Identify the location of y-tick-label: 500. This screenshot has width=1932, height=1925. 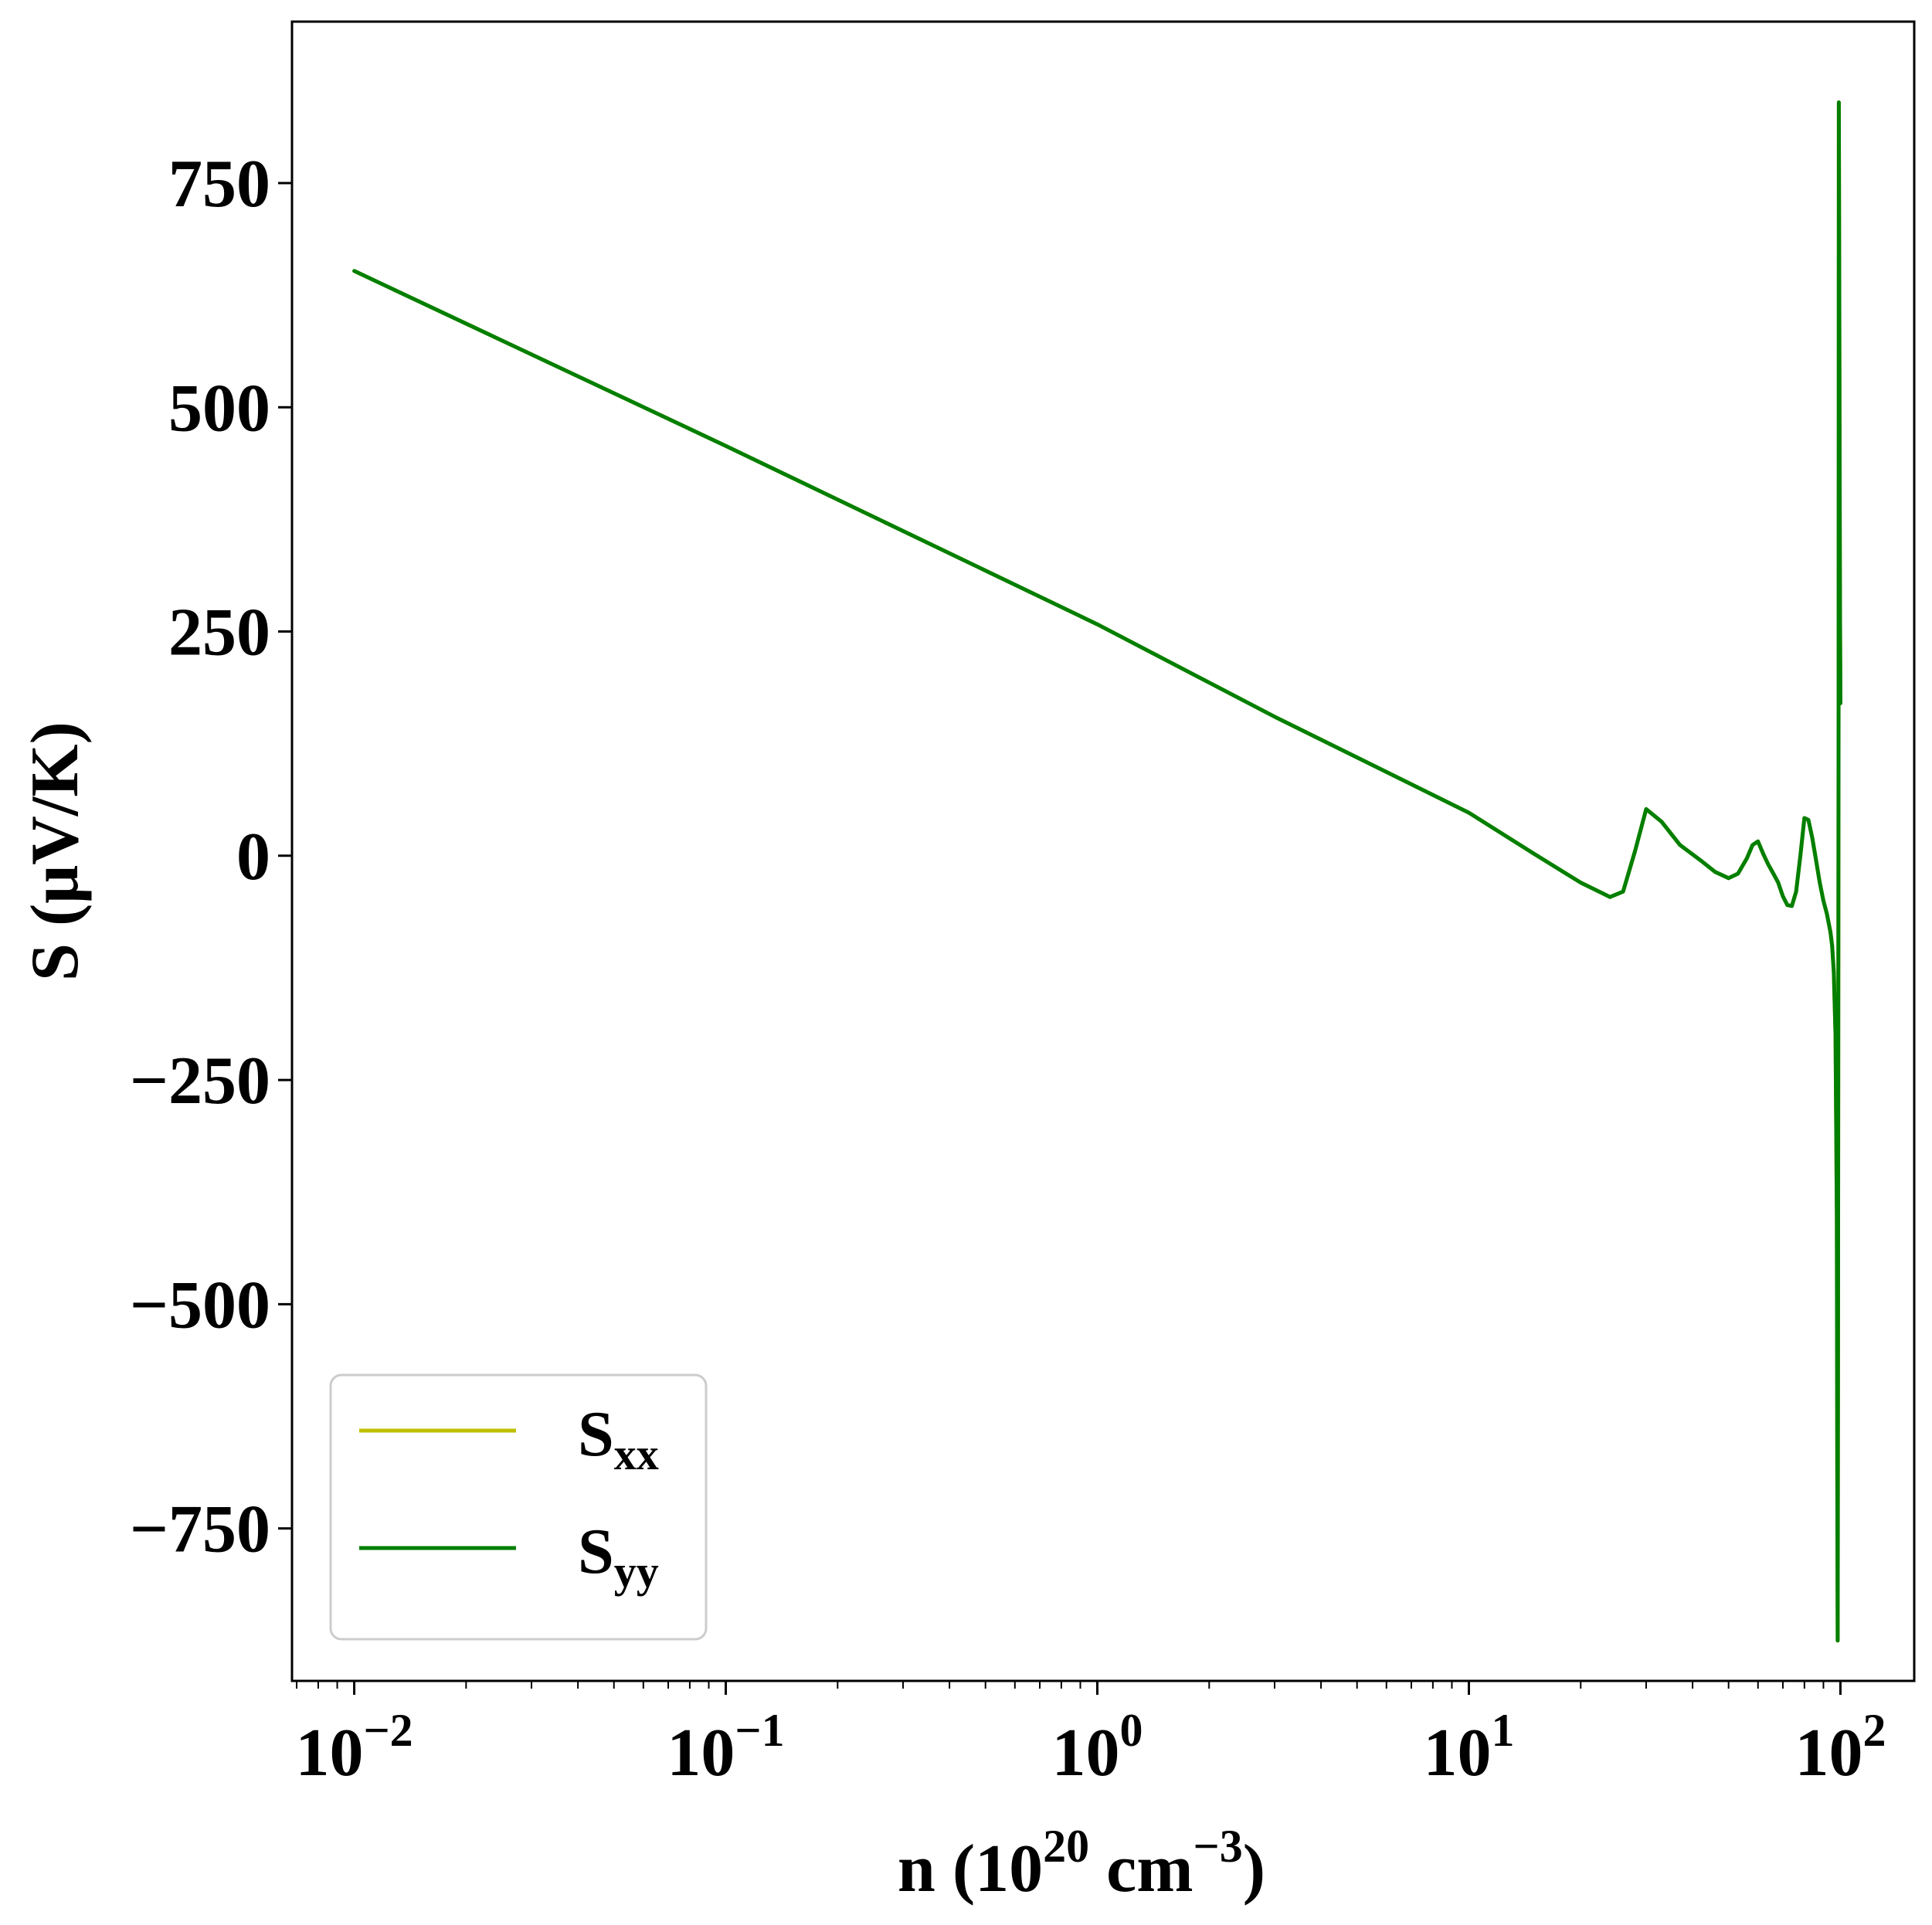
(219, 408).